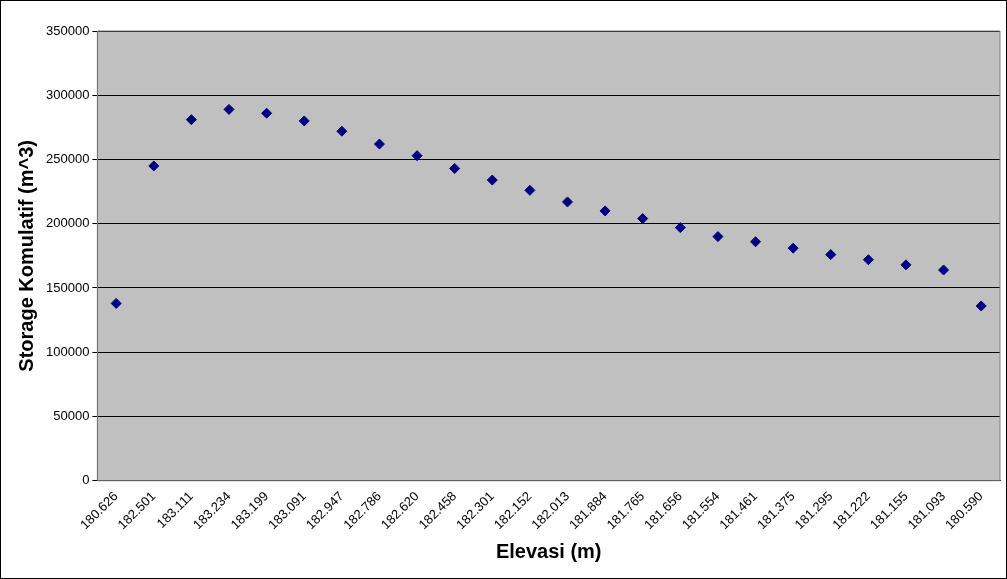 The width and height of the screenshot is (1007, 579). Describe the element at coordinates (67, 287) in the screenshot. I see `y-tick-label: 150000` at that location.